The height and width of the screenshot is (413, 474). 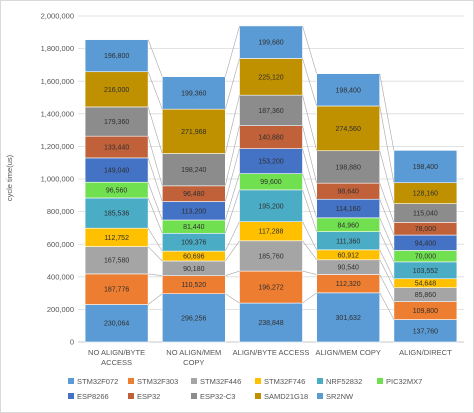 I want to click on data-label: 185,760, so click(x=270, y=256).